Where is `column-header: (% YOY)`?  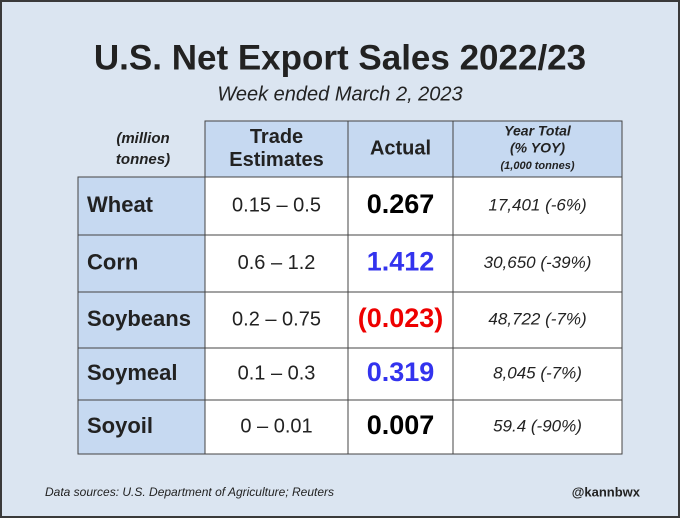
column-header: (% YOY) is located at coordinates (537, 148).